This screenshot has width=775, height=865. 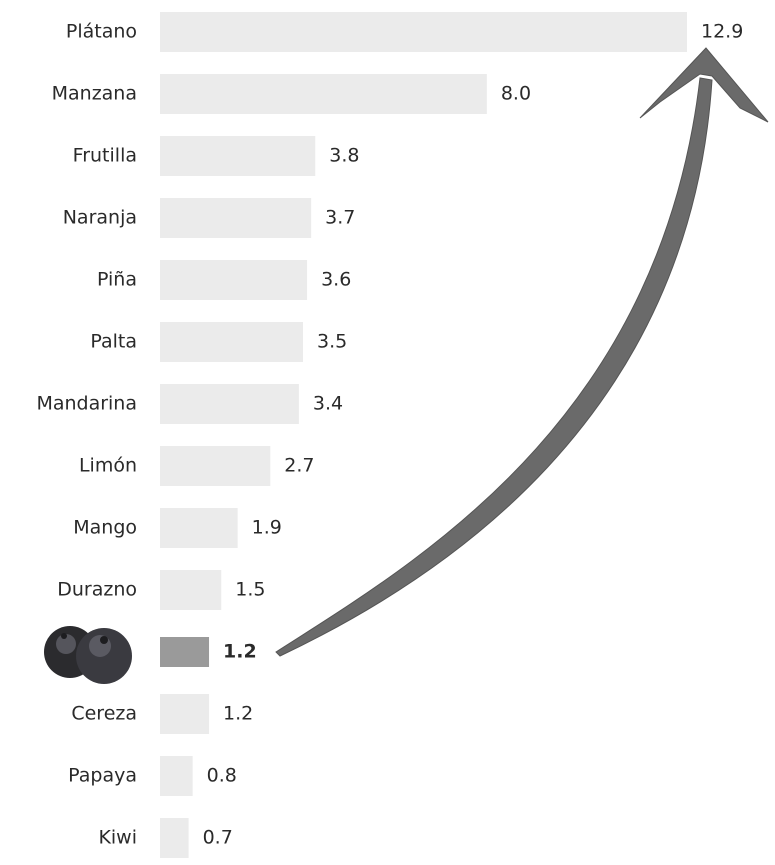 I want to click on category-label: Kiwi, so click(x=117, y=838).